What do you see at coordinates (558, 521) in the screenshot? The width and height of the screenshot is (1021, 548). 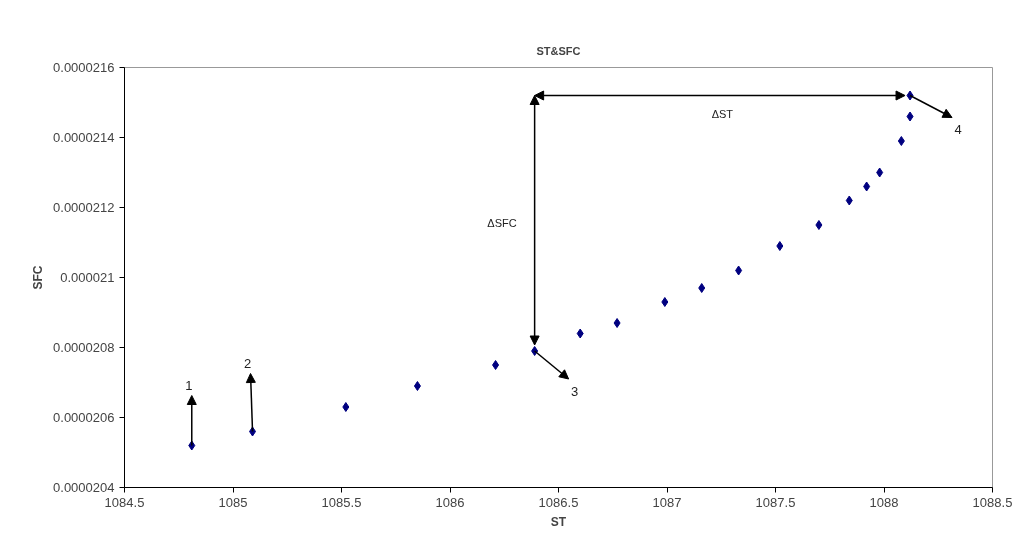 I see `x-axis-title: ST` at bounding box center [558, 521].